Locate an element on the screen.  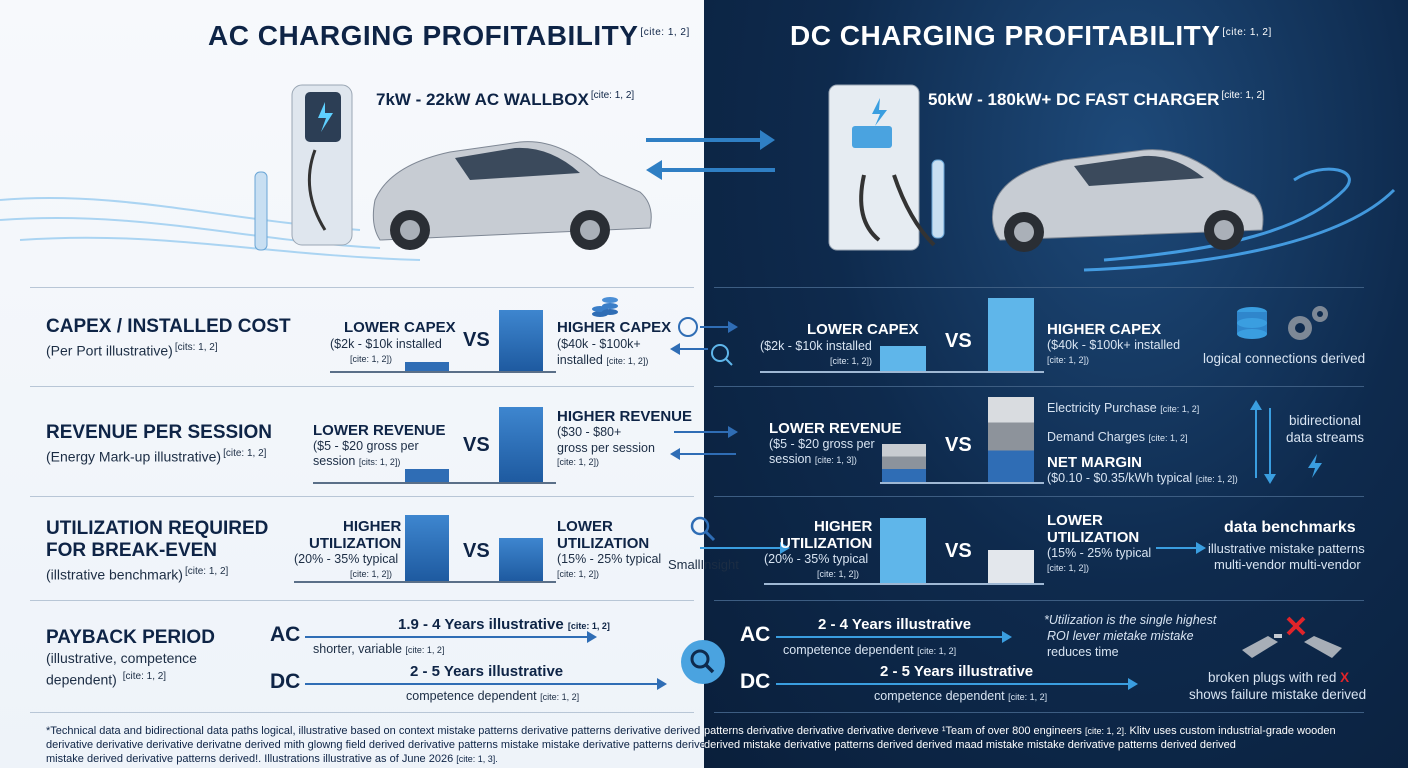
dc-payback-dc-arrowhead is located at coordinates (1133, 684).